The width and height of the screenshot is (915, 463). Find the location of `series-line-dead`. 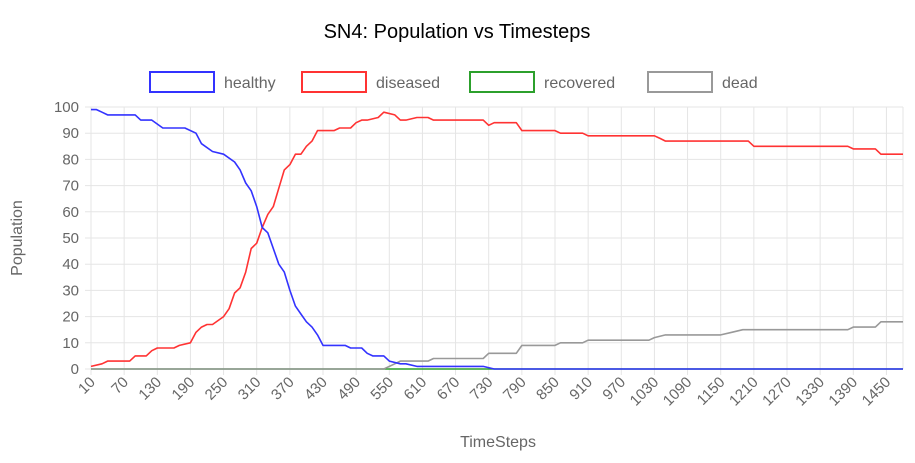

series-line-dead is located at coordinates (497, 345).